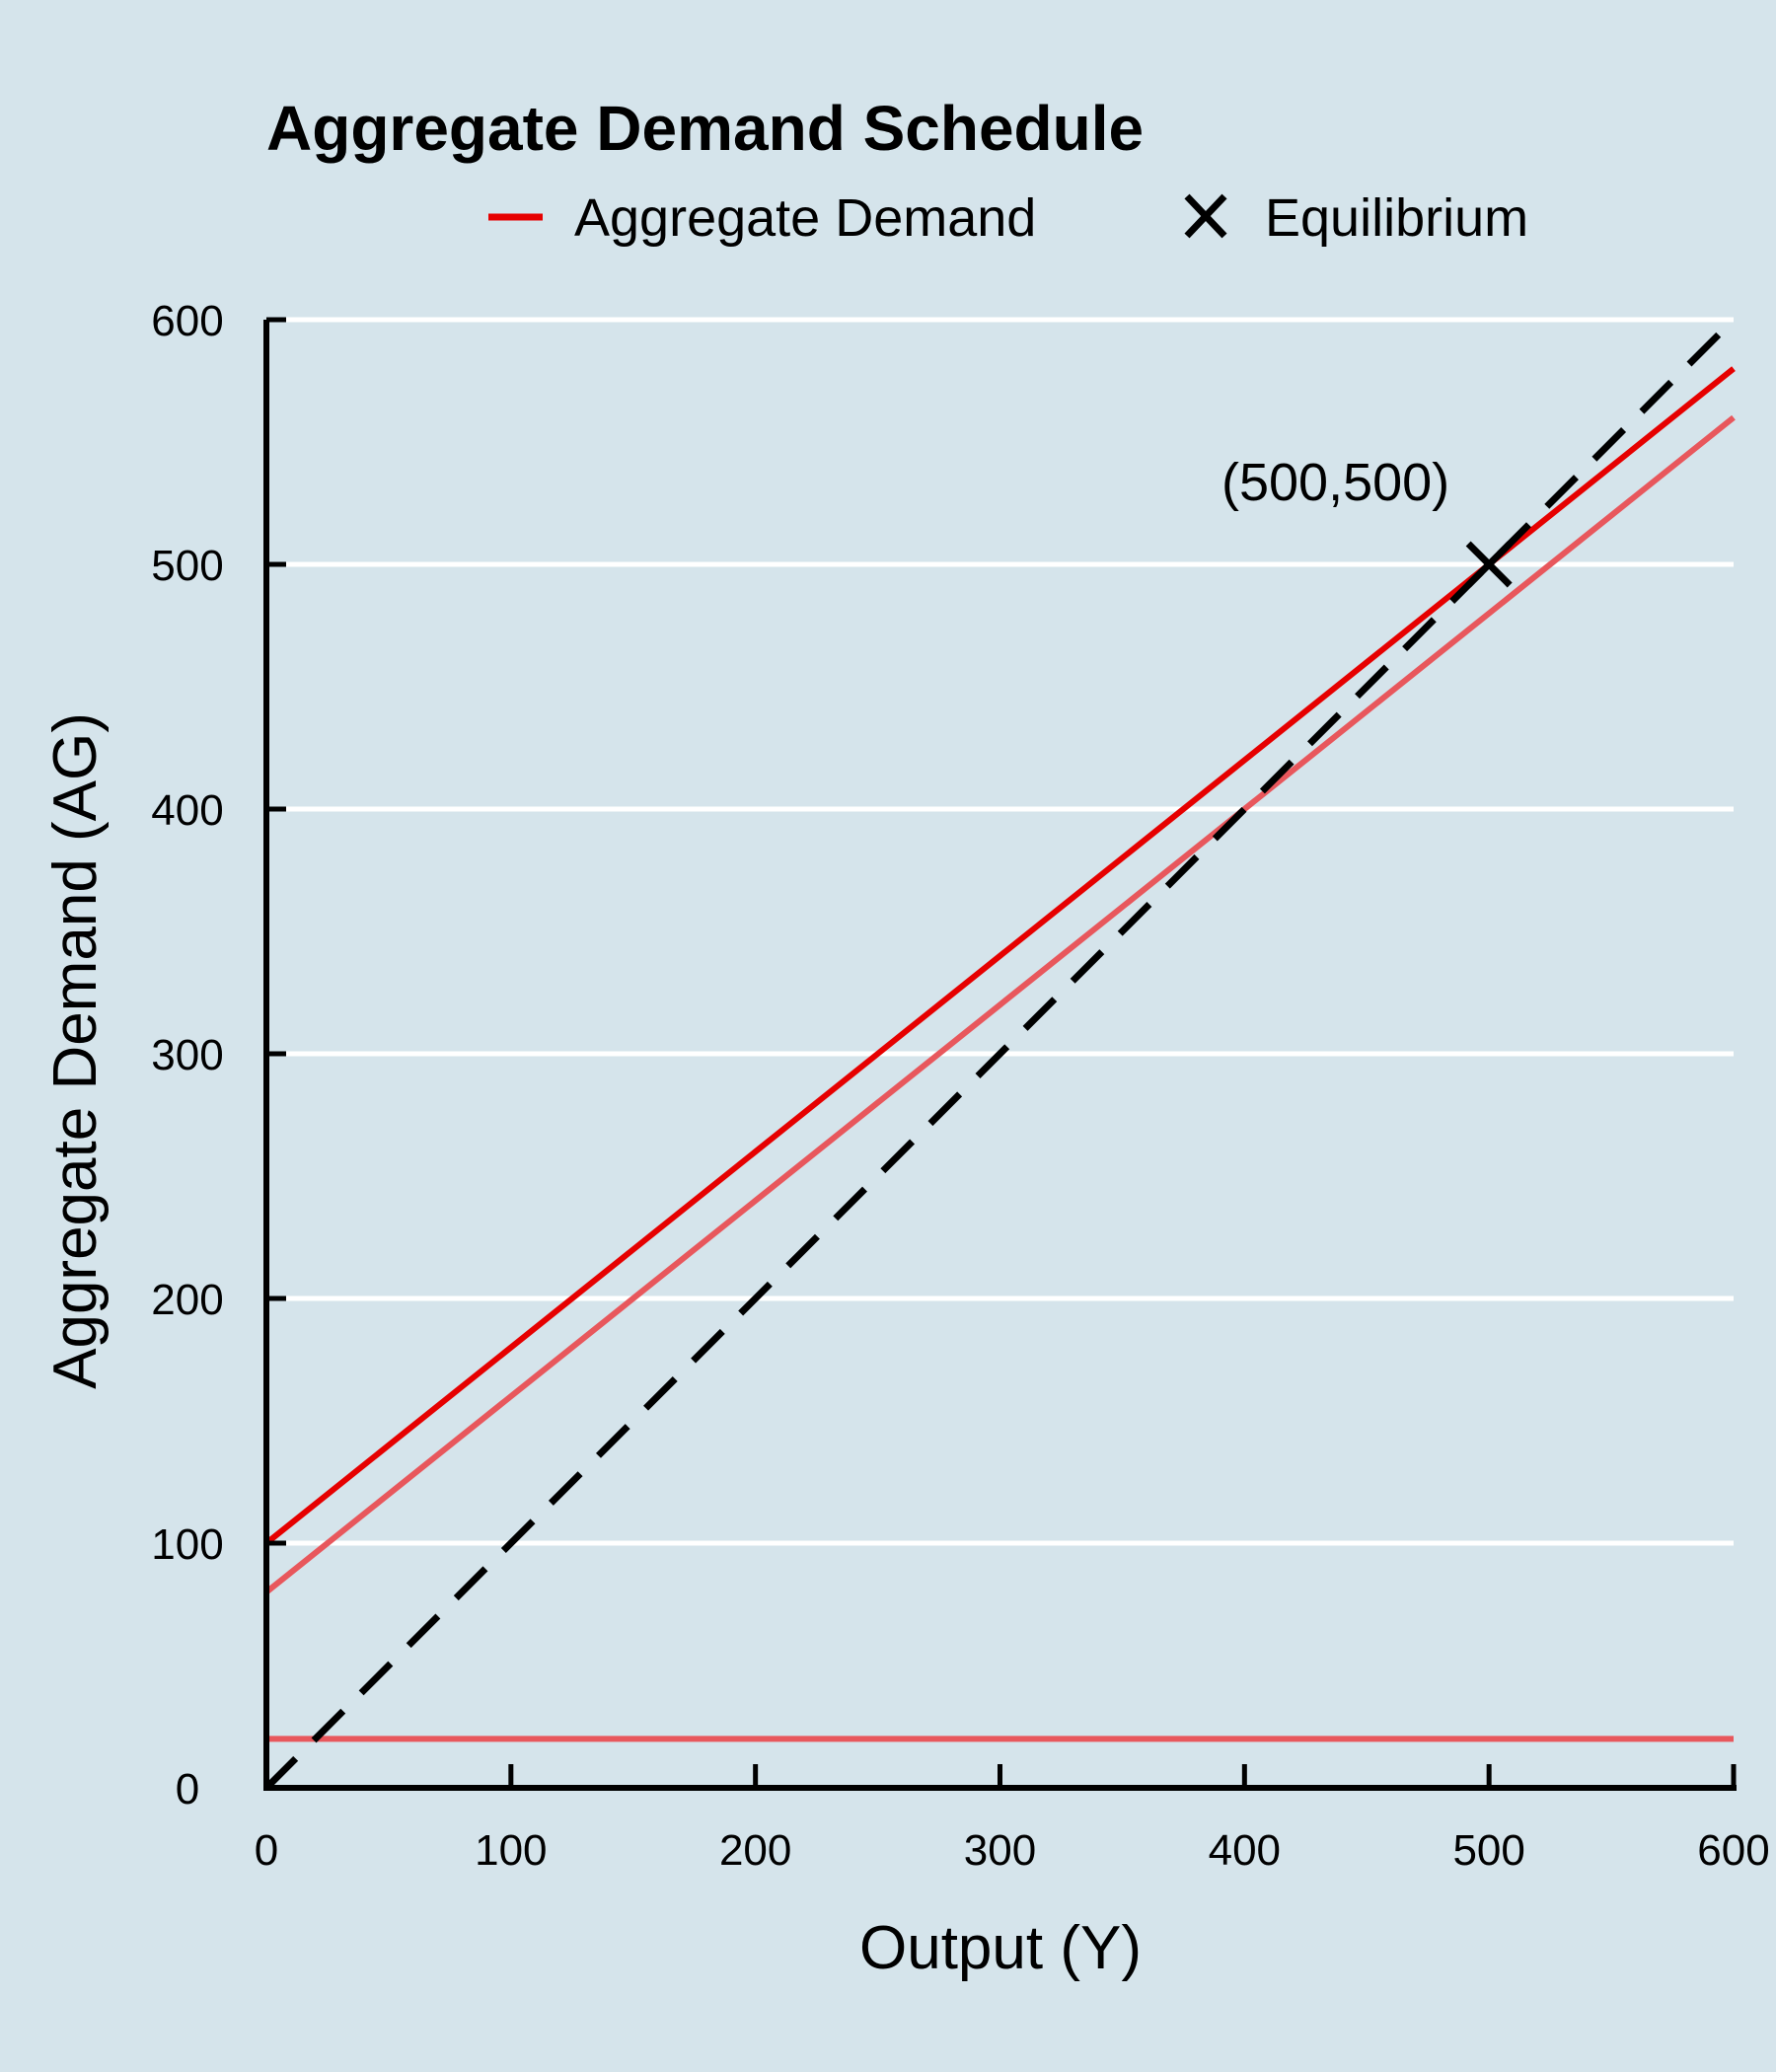  What do you see at coordinates (1396, 218) in the screenshot?
I see `legend-equilibrium-label: Equilibrium` at bounding box center [1396, 218].